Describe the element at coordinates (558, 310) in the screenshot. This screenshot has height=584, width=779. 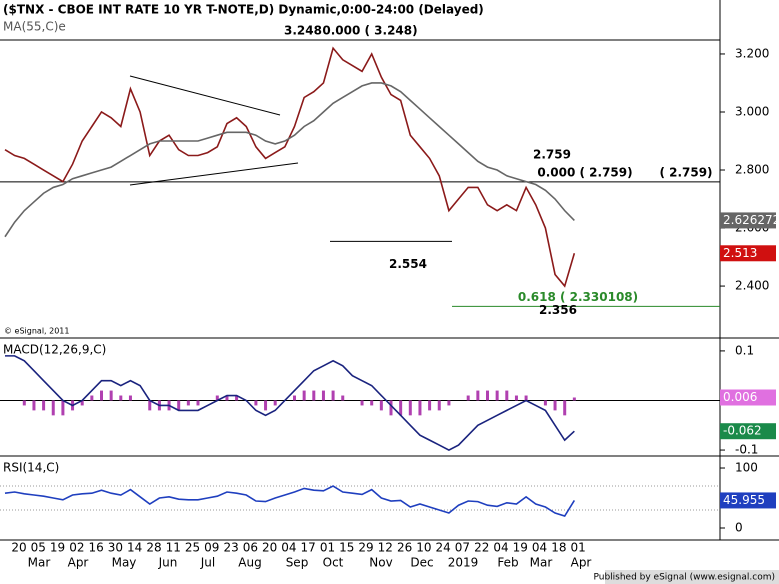
I see `annotation: 2.356` at that location.